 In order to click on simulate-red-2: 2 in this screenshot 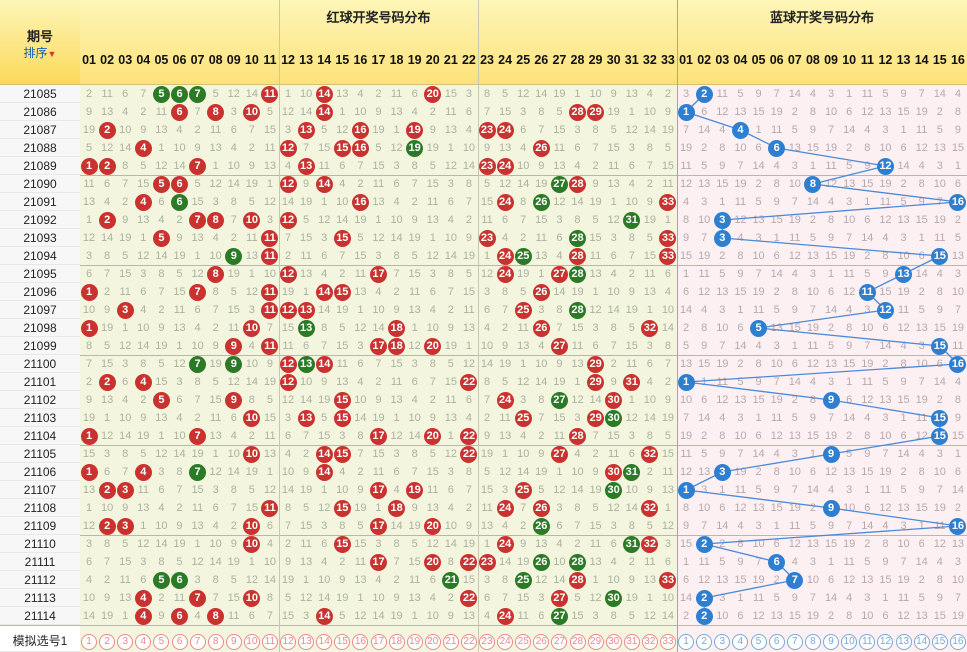, I will do `click(107, 642)`.